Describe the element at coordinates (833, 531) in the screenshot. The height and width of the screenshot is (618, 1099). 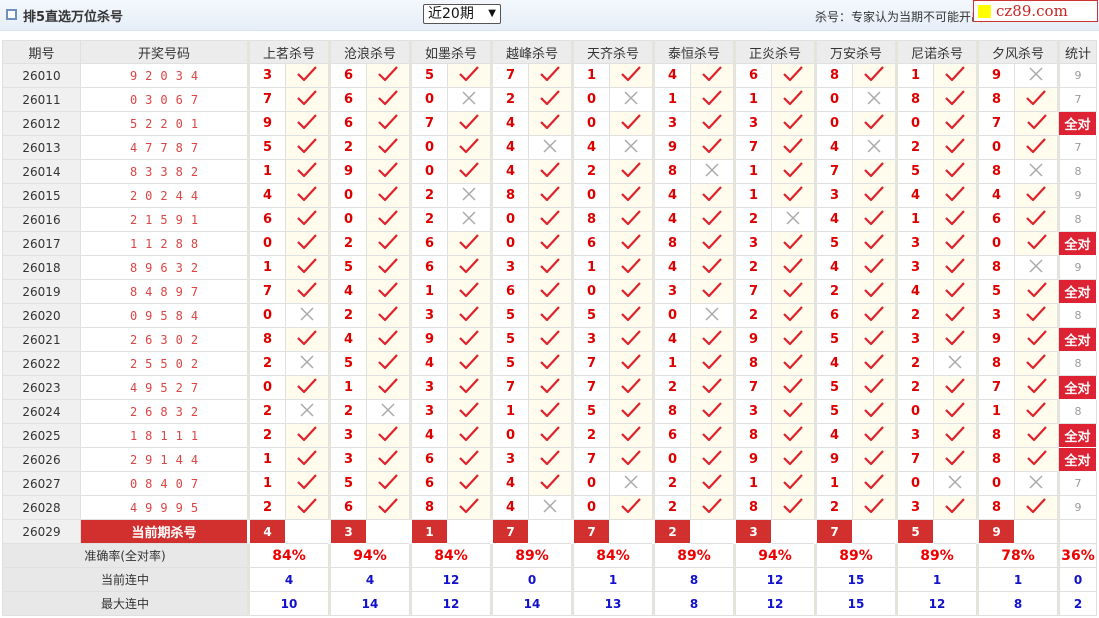
I see `current-kill: 7` at that location.